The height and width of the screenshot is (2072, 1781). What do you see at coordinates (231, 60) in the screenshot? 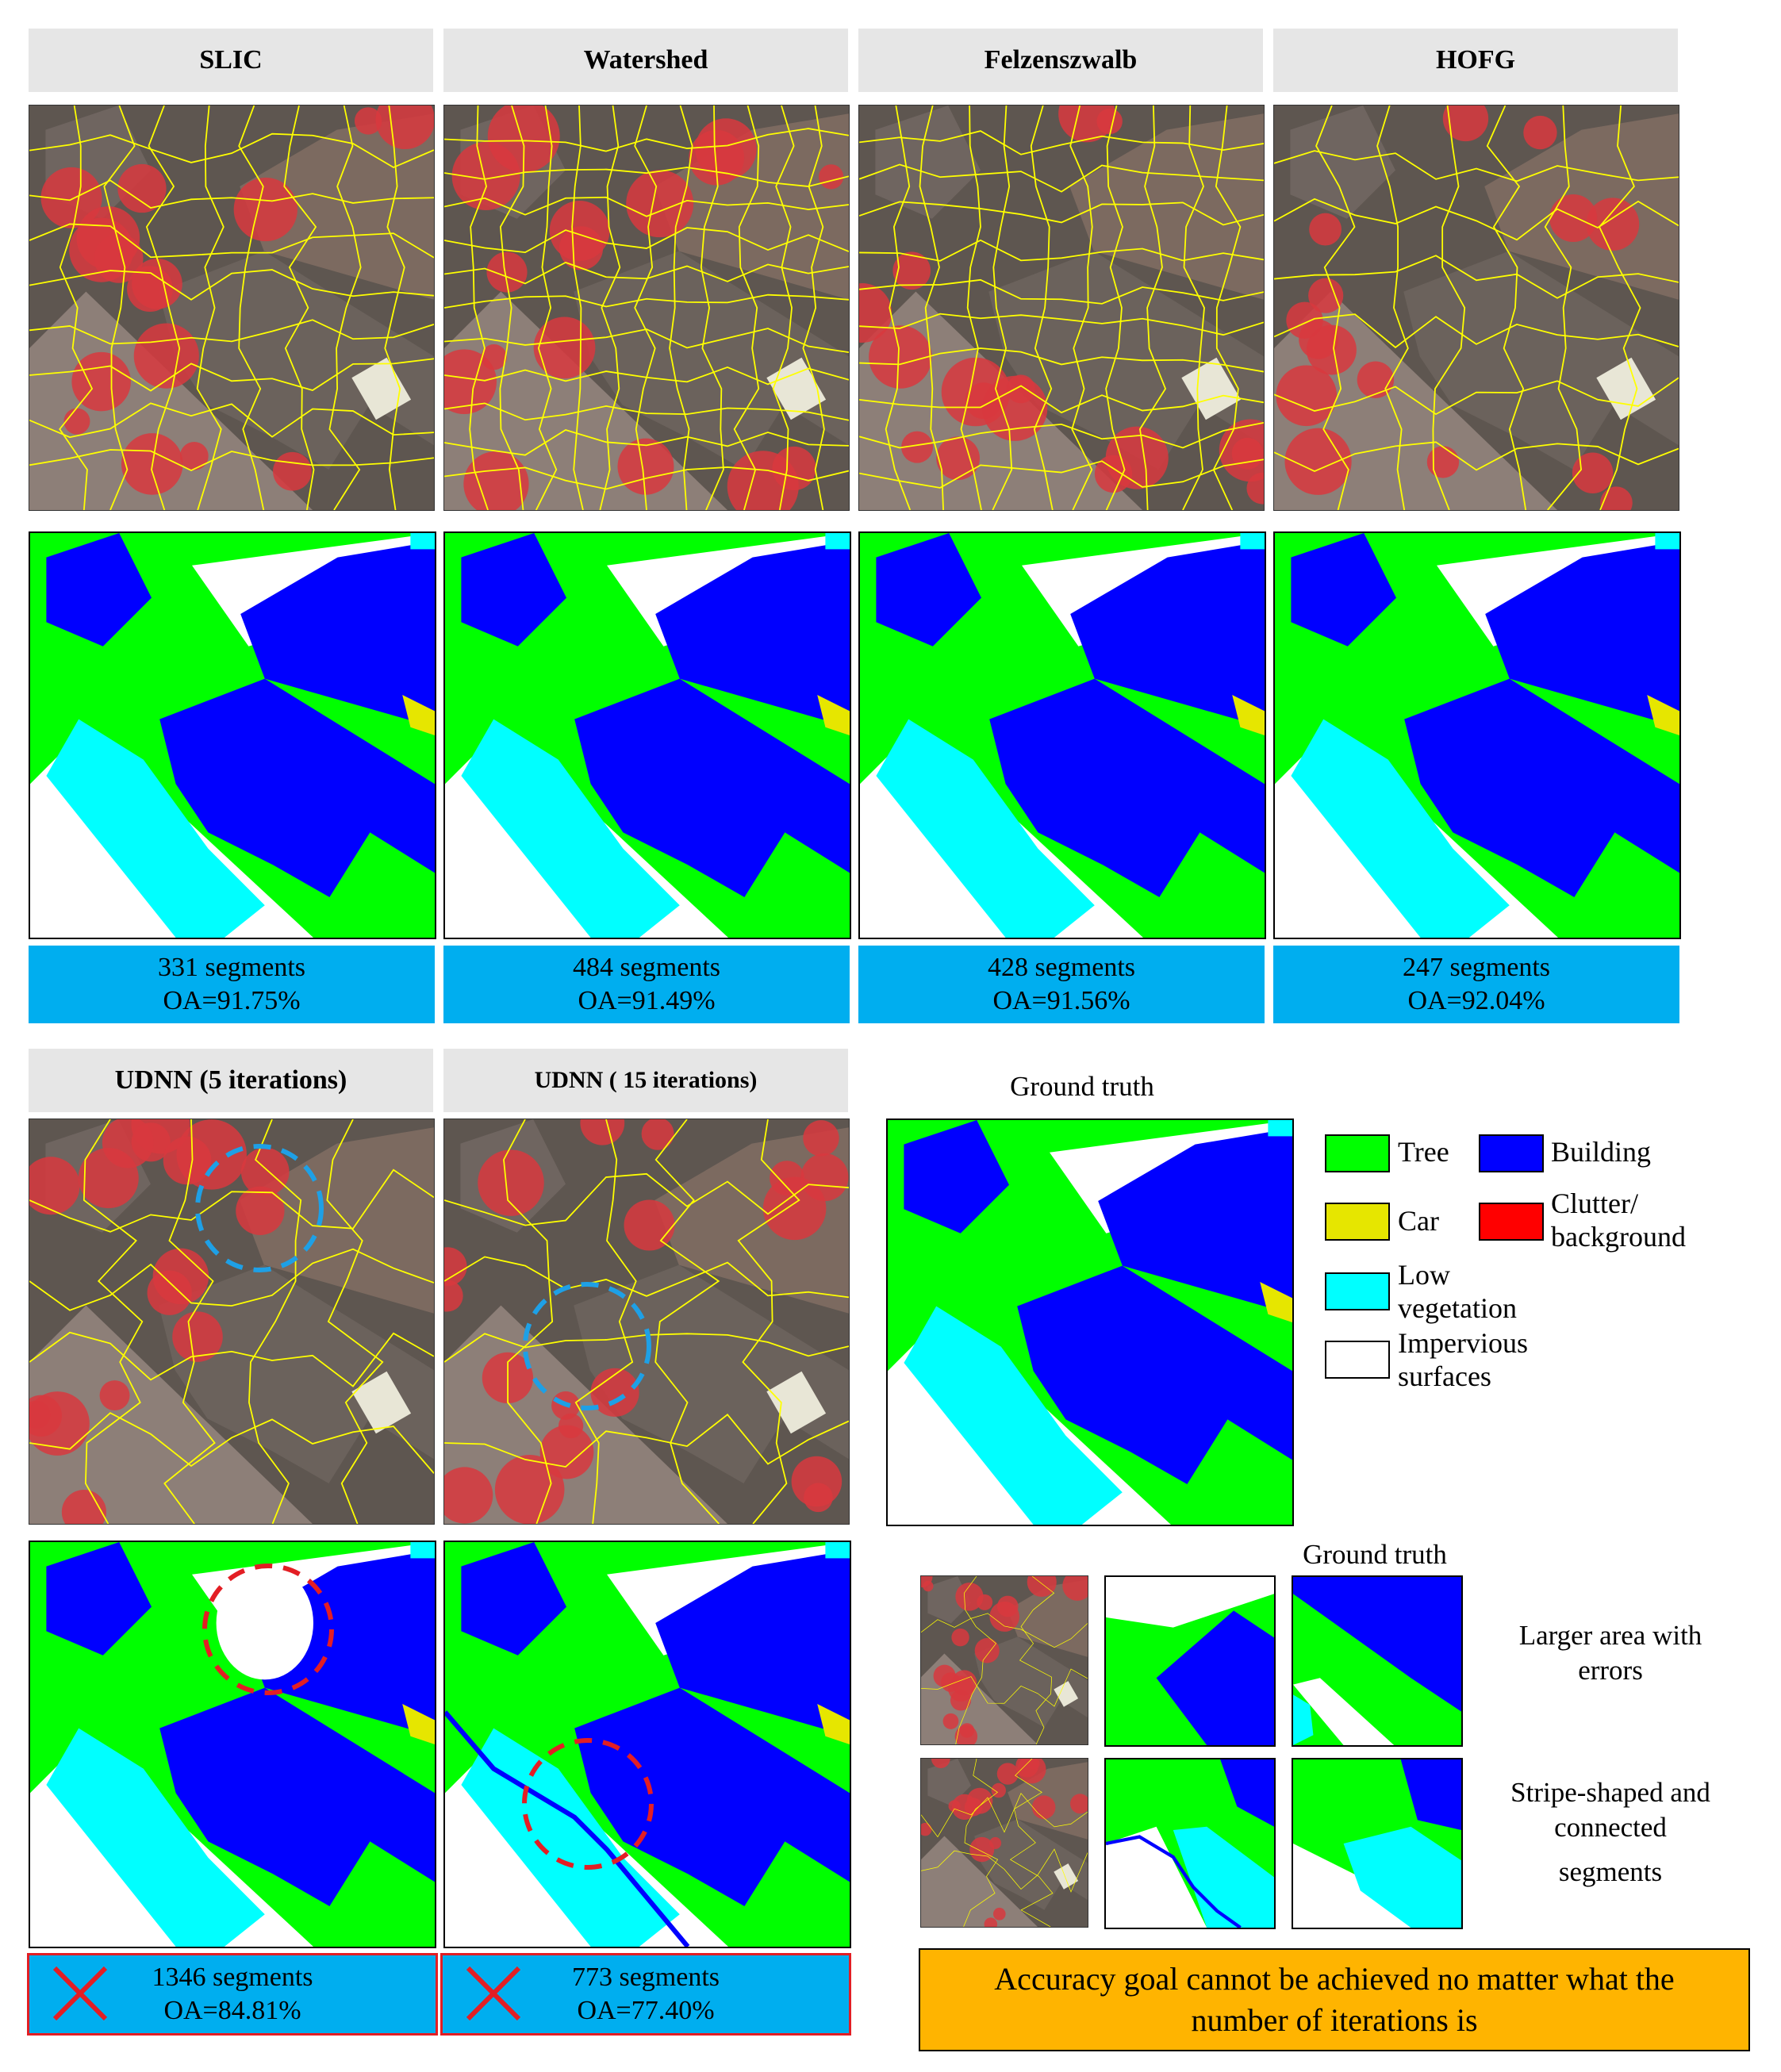
I see `header-slic: SLIC` at bounding box center [231, 60].